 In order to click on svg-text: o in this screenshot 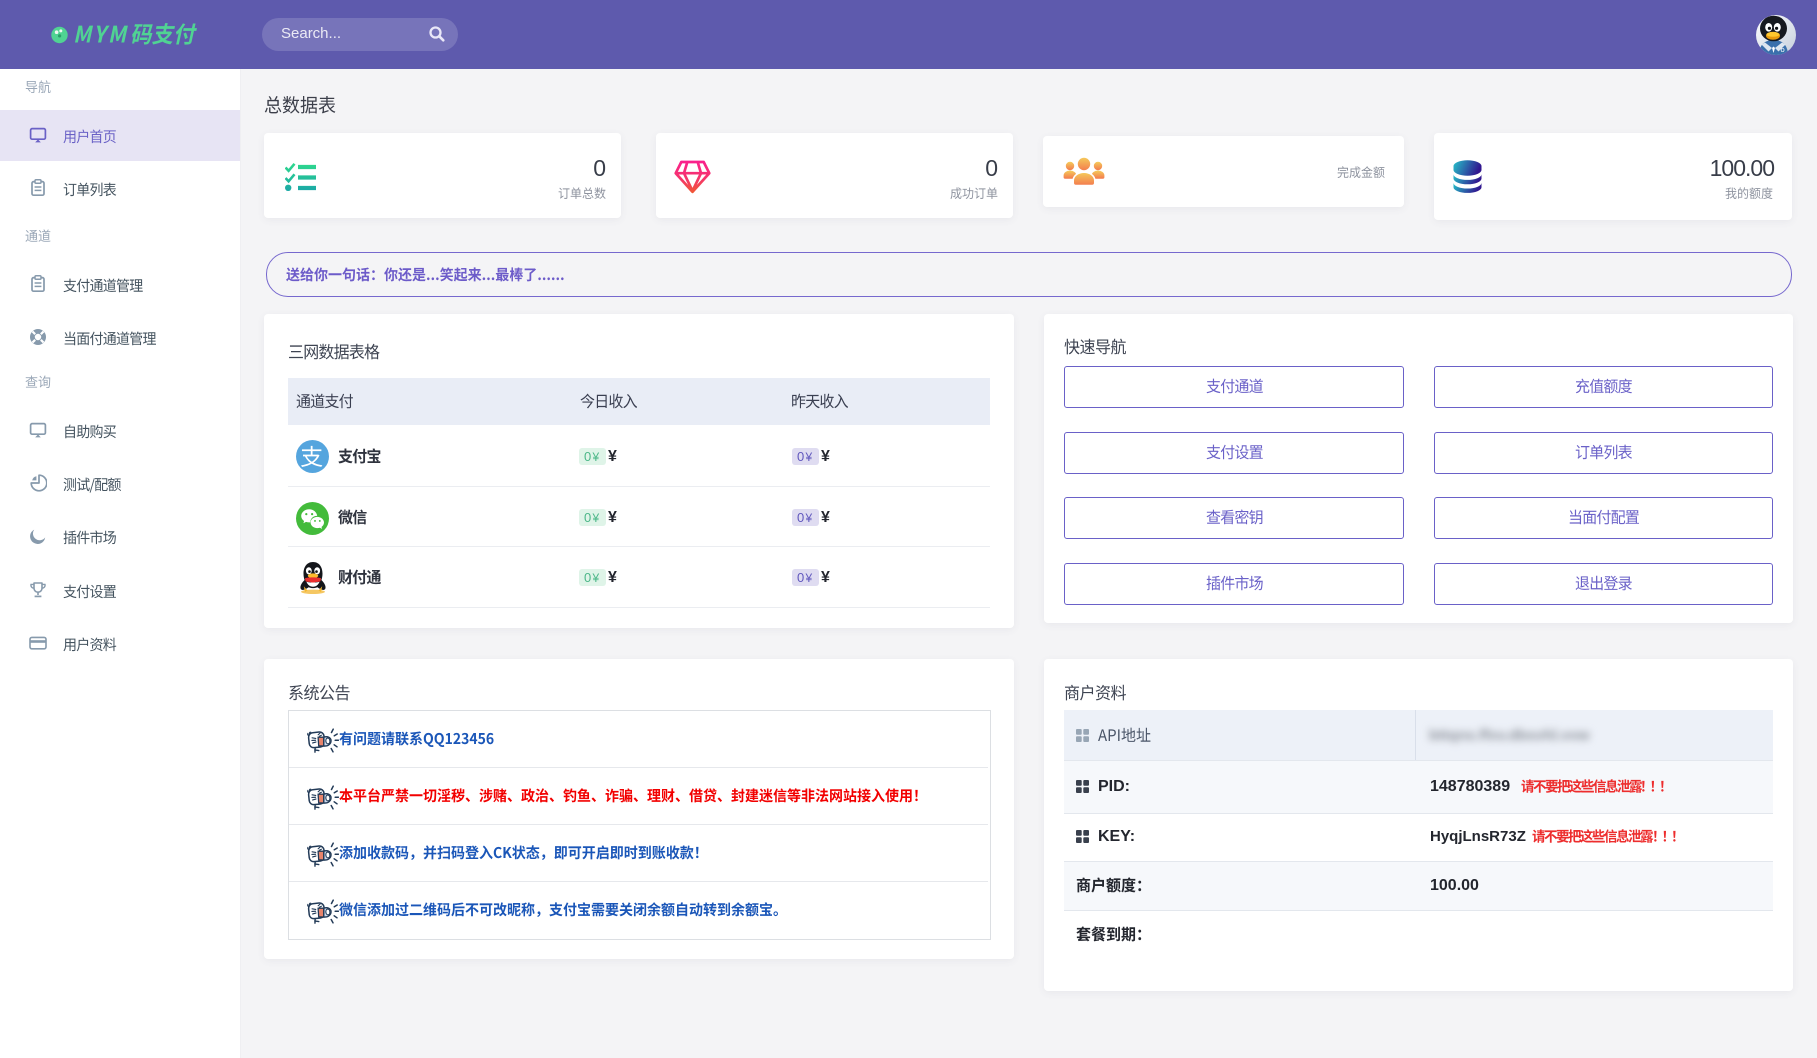, I will do `click(1783, 49)`.